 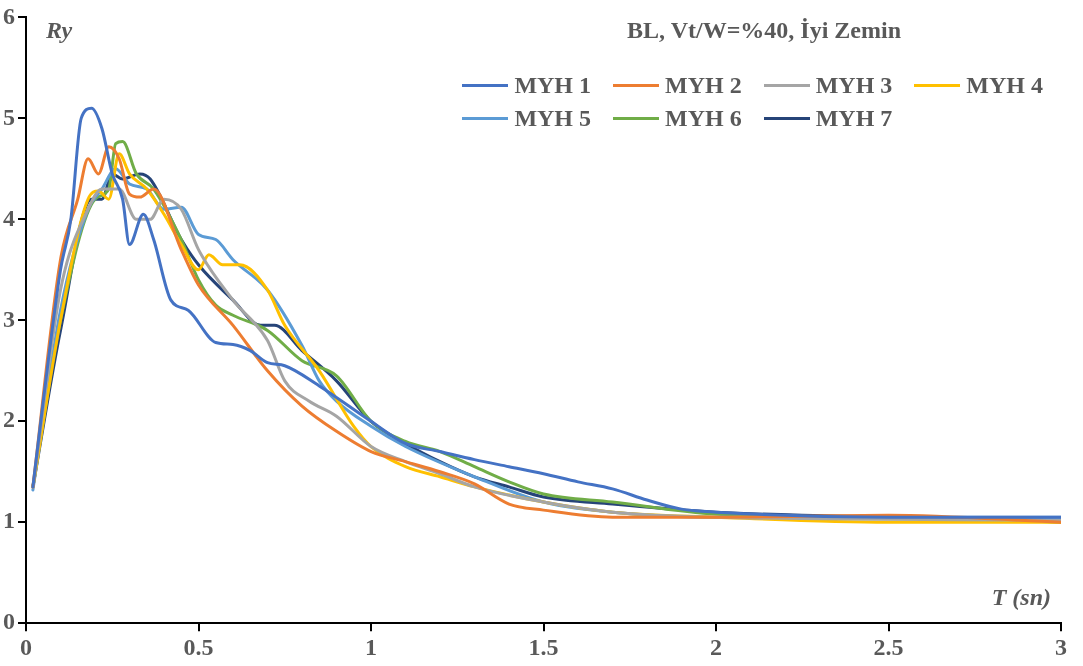 I want to click on legend-label: MYH 1, so click(x=553, y=85).